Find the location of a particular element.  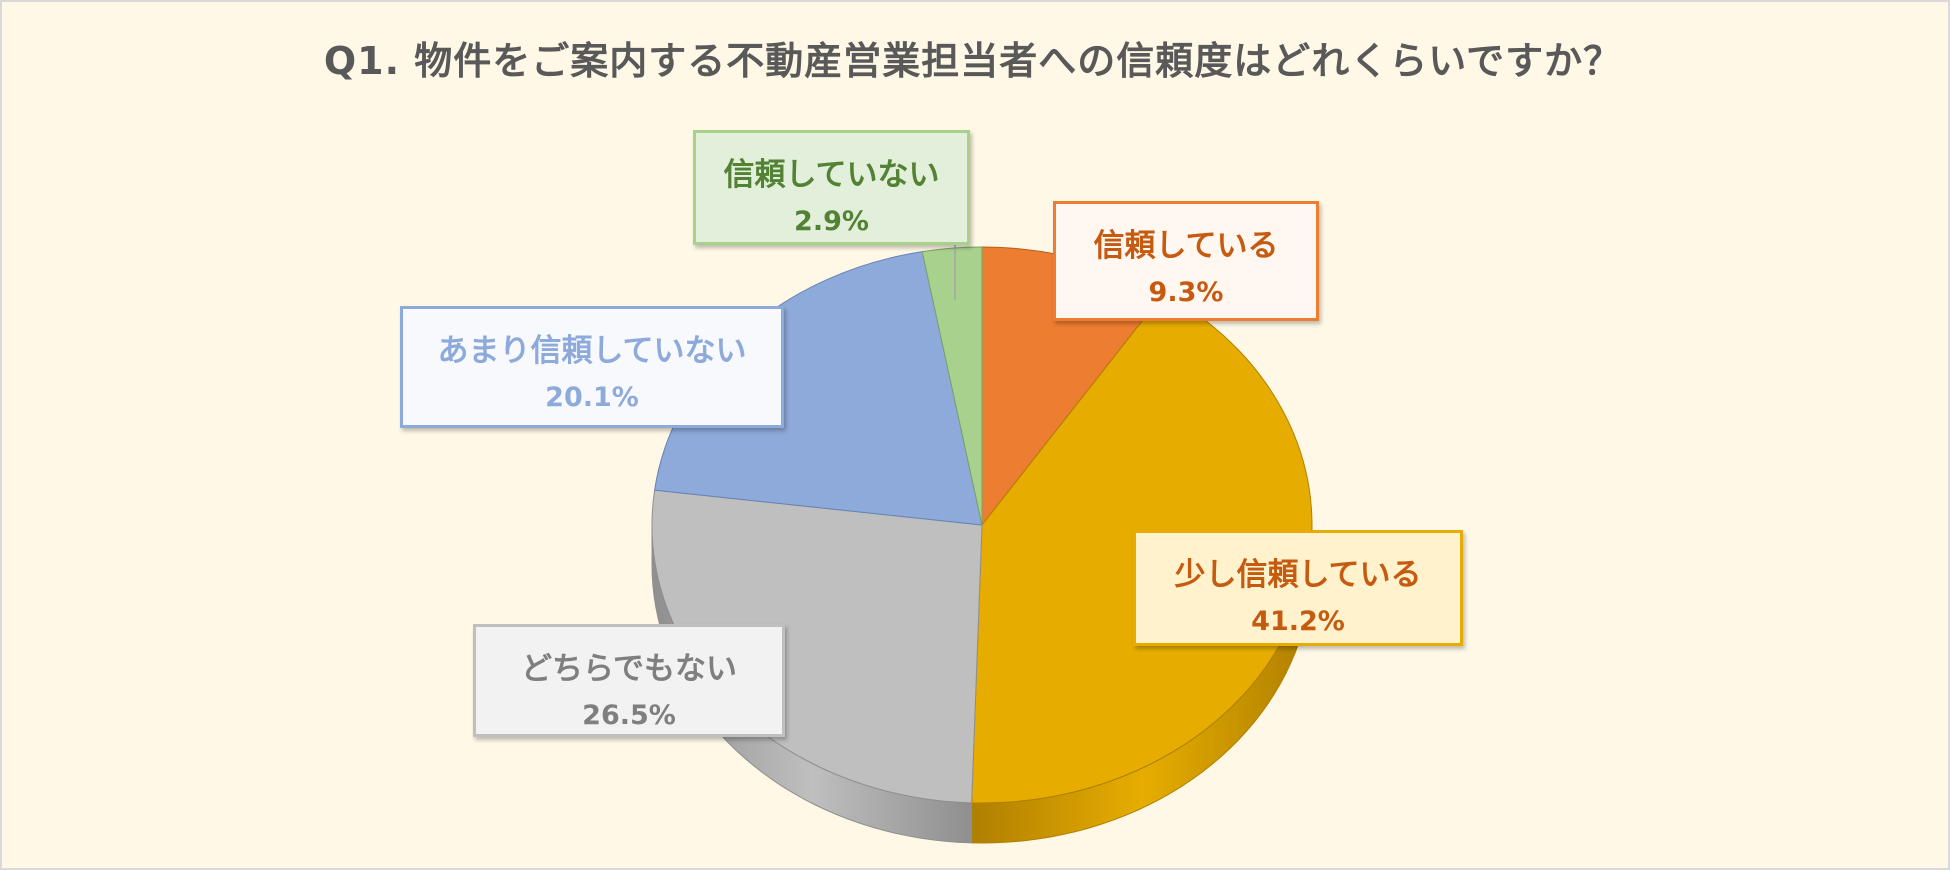

data-label-value: 20.1% is located at coordinates (592, 397).